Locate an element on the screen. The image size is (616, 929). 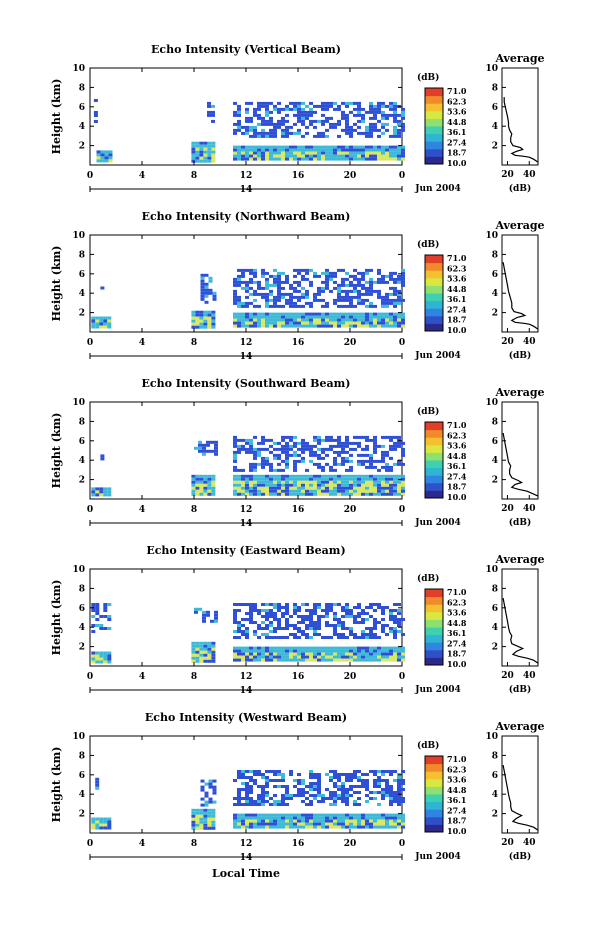
x-tick-label: 4 is located at coordinates (142, 844).